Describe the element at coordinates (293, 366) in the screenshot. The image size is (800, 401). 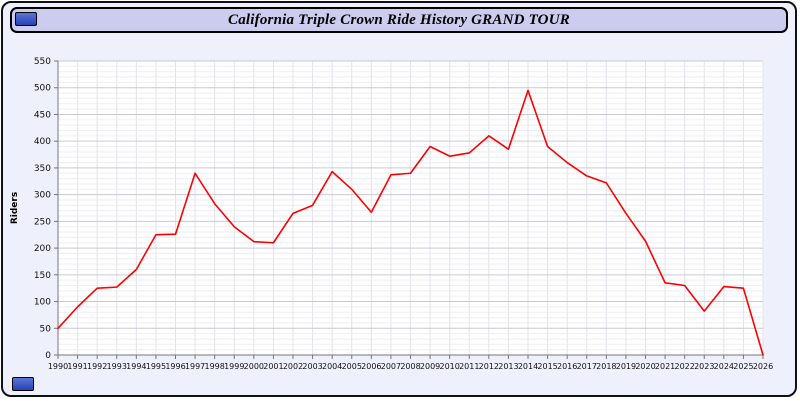
I see `svg-text: 2002` at that location.